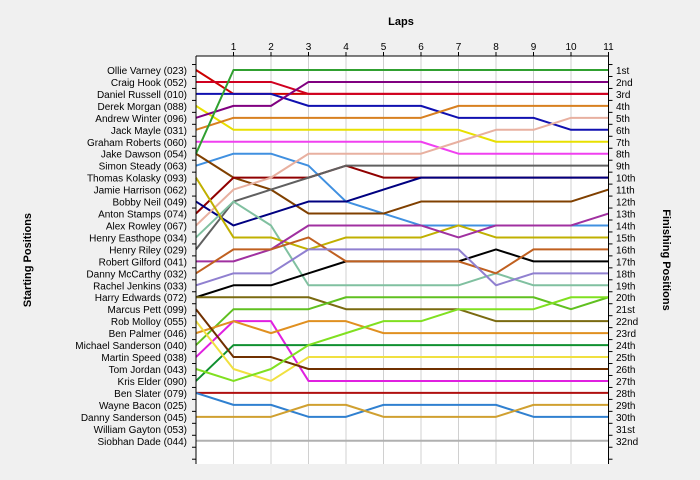  I want to click on finish-label: 7th, so click(623, 143).